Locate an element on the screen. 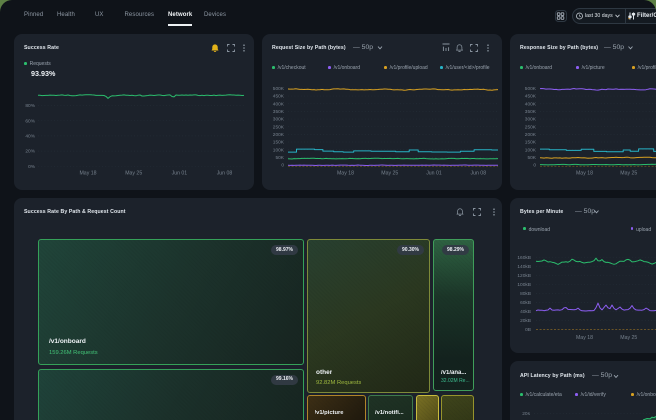 The height and width of the screenshot is (420, 656). svg-text: 100kB is located at coordinates (524, 285).